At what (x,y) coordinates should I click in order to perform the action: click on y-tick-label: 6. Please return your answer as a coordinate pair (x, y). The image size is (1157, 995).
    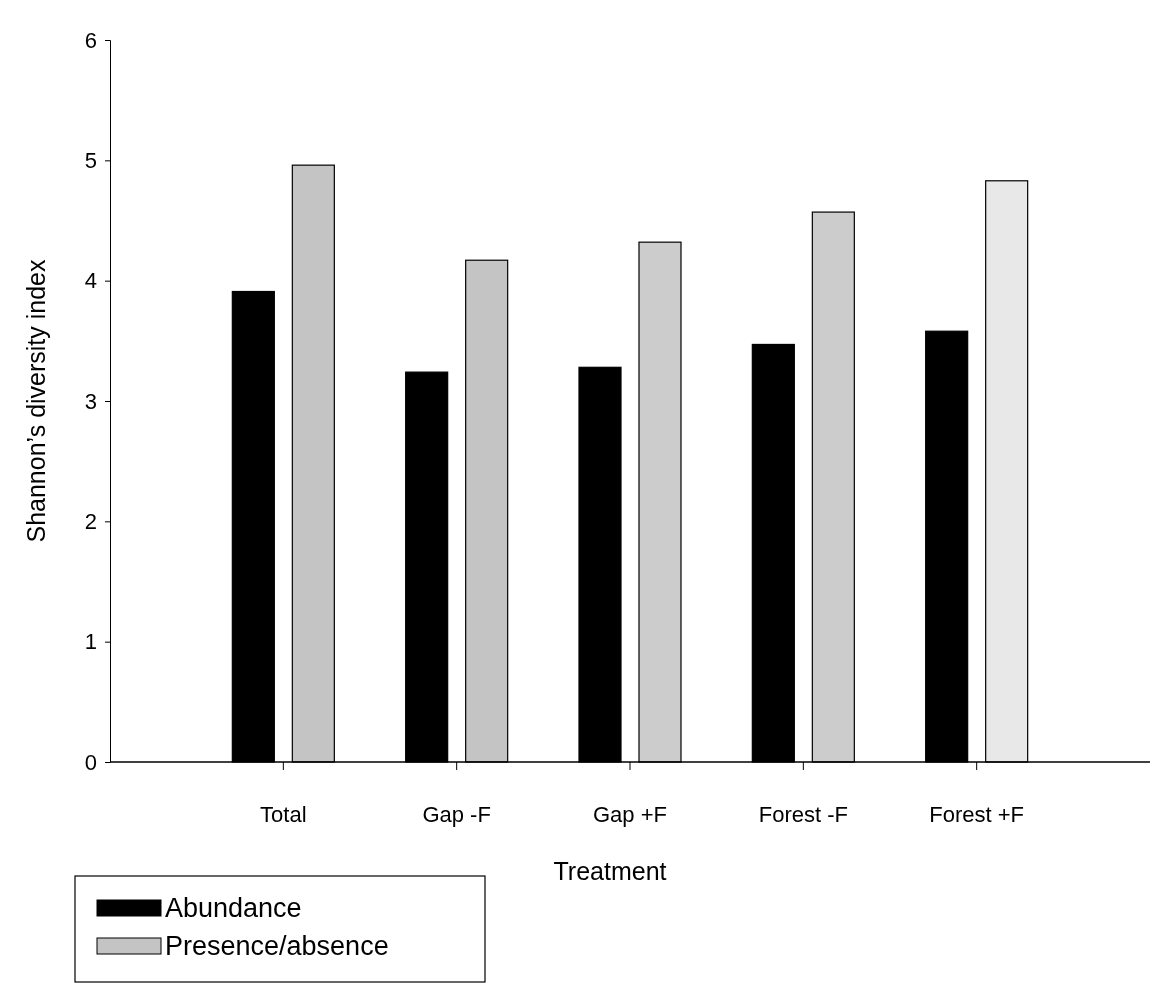
    Looking at the image, I should click on (90, 40).